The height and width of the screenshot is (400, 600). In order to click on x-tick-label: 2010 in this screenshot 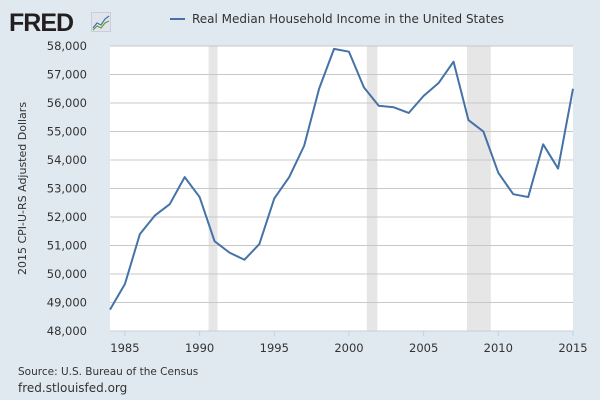, I will do `click(498, 348)`.